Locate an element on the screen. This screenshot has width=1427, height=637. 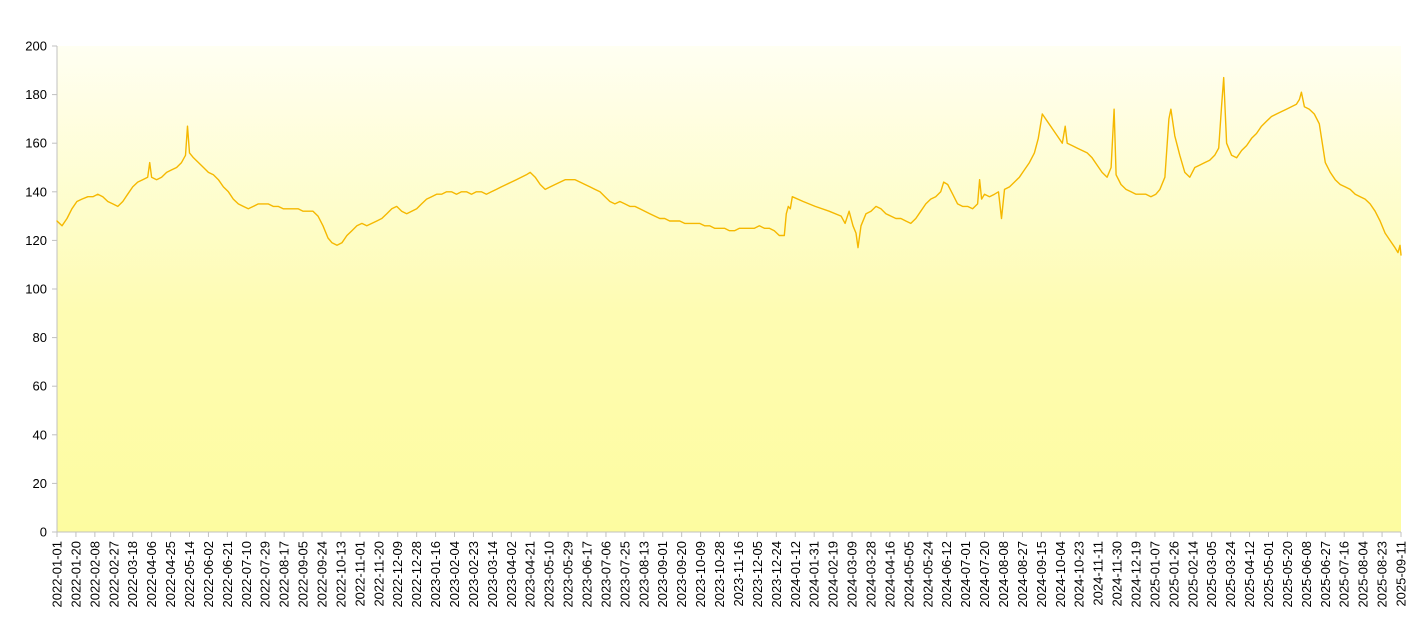
x-tick-label: 2025-05-01 is located at coordinates (1268, 574).